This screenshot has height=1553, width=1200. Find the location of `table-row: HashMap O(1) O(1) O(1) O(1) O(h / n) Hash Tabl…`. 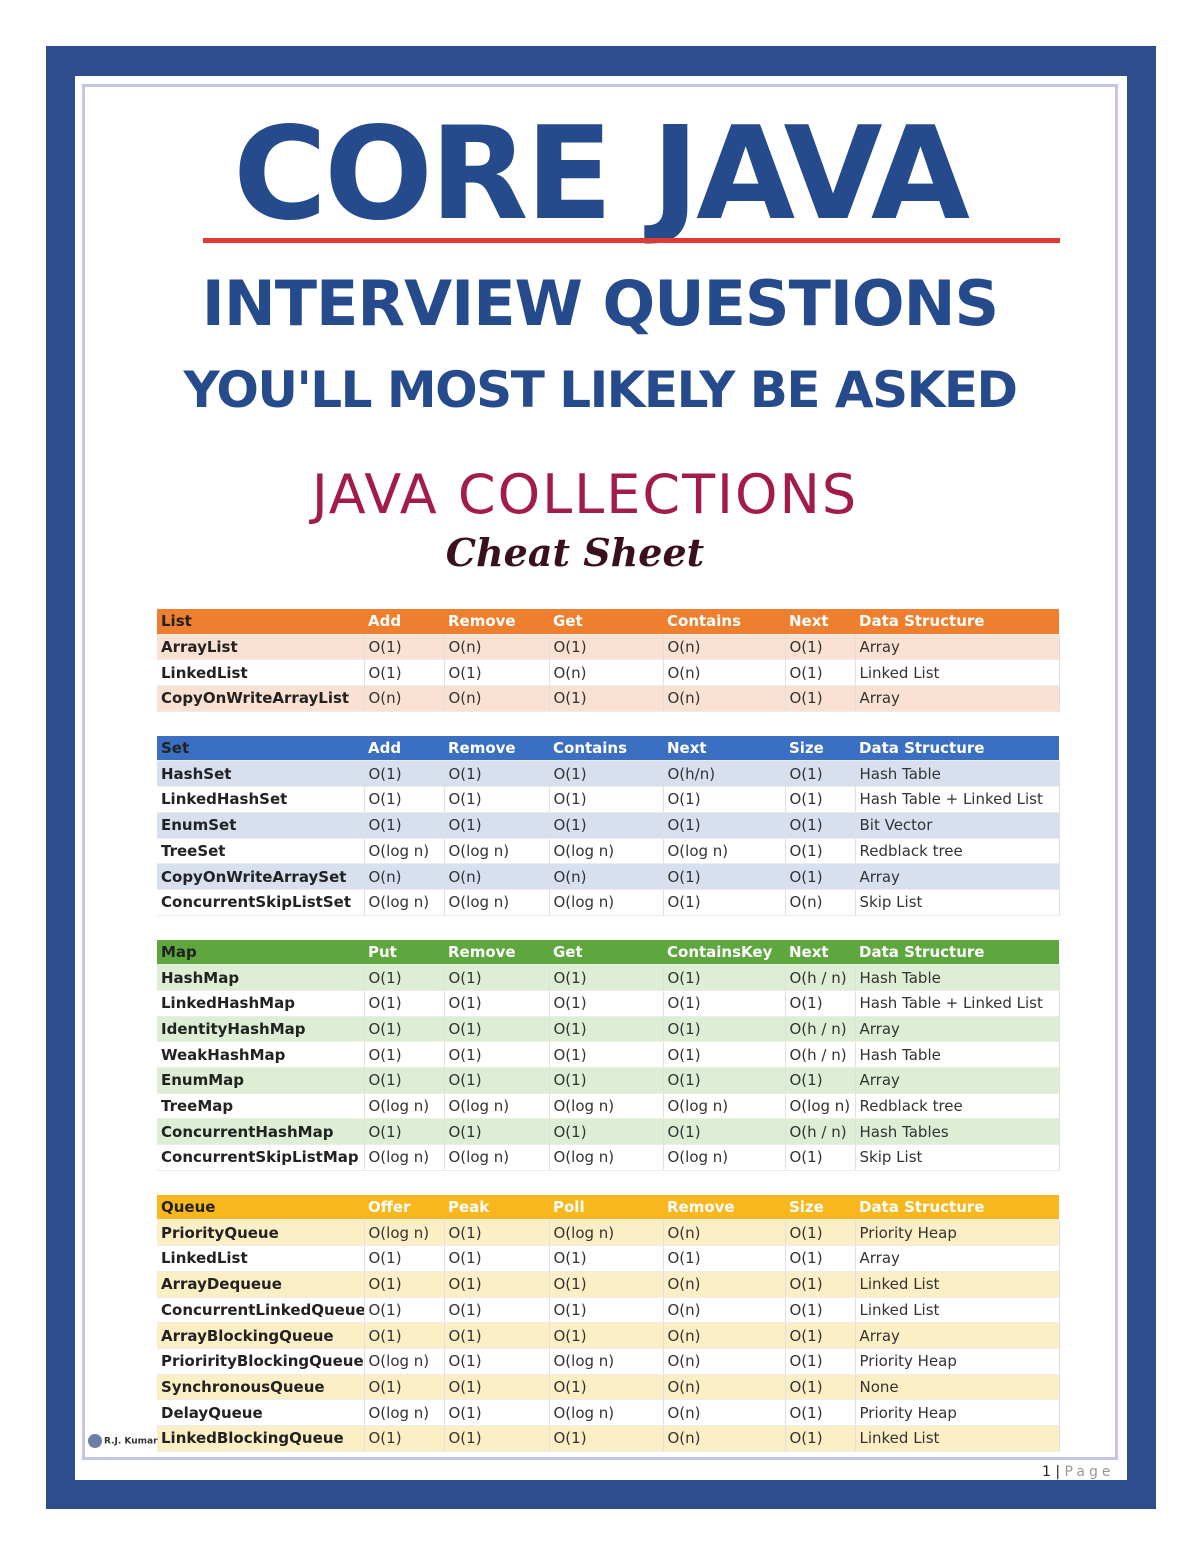

table-row: HashMap O(1) O(1) O(1) O(1) O(h / n) Hash Tabl… is located at coordinates (608, 977).